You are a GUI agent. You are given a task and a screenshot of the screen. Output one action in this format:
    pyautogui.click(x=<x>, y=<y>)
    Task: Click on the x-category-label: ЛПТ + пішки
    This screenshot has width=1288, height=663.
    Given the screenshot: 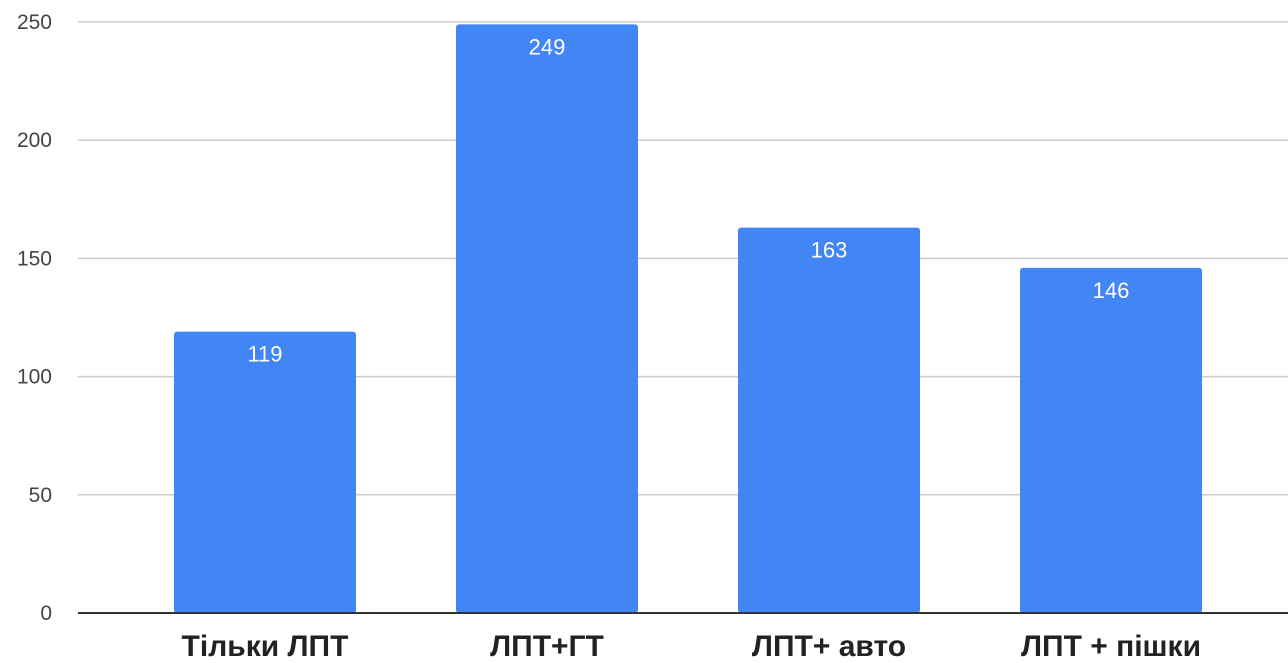 What is the action you would take?
    pyautogui.click(x=1111, y=646)
    